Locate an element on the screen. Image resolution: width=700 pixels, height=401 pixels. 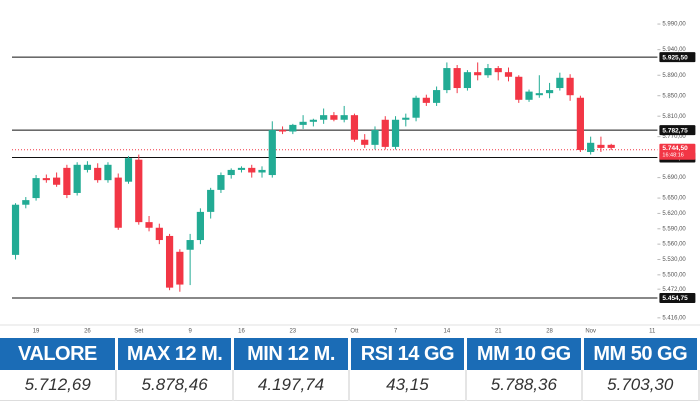
y-tick-label: 5.850,00 is located at coordinates (674, 96).